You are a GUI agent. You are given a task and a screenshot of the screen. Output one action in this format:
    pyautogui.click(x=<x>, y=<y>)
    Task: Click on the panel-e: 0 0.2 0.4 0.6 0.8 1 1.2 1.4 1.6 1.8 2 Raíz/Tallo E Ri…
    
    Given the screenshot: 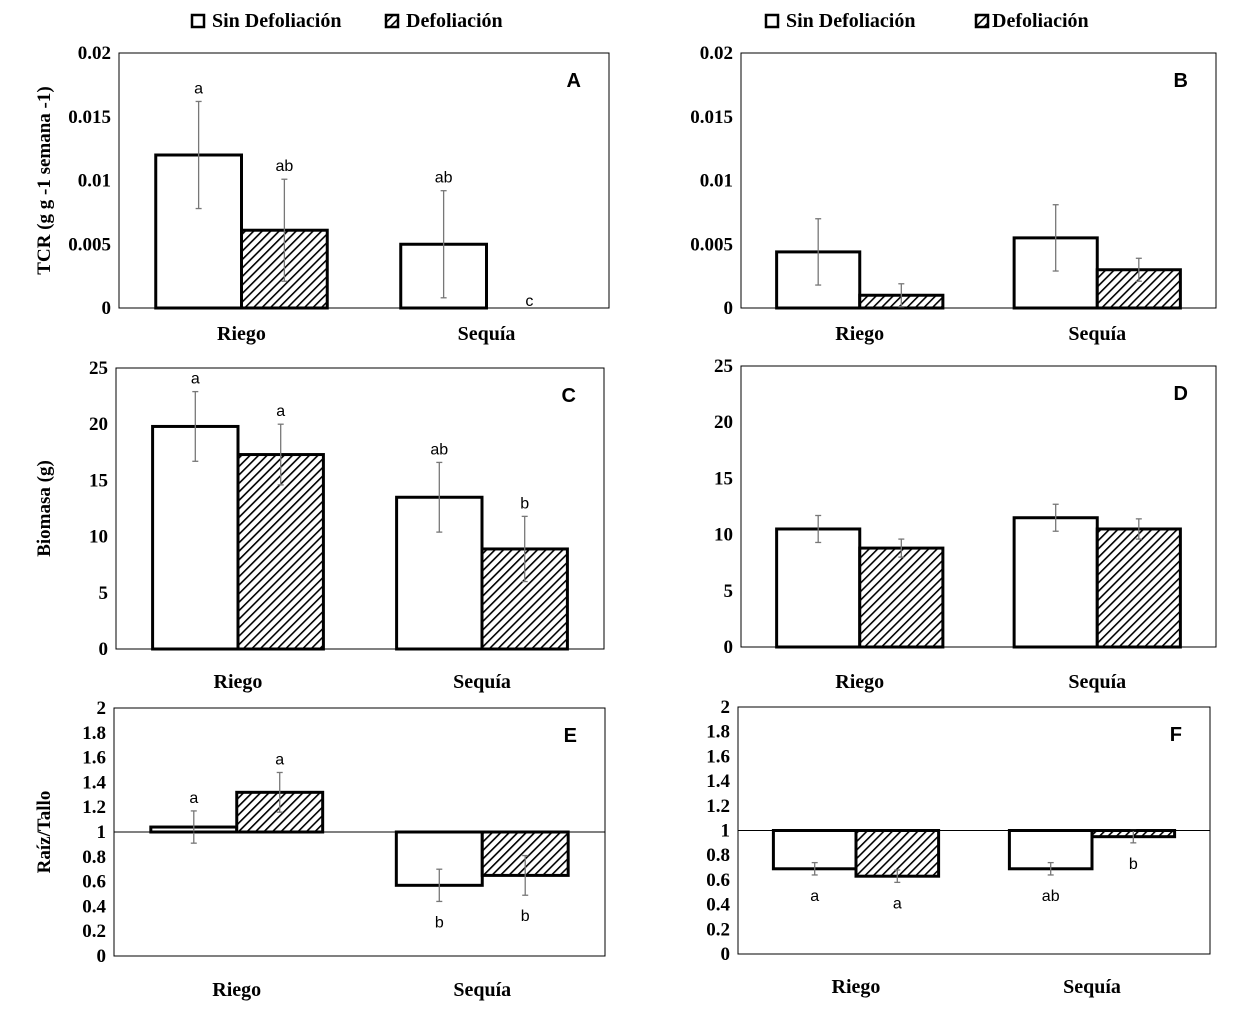 What is the action you would take?
    pyautogui.click(x=320, y=849)
    